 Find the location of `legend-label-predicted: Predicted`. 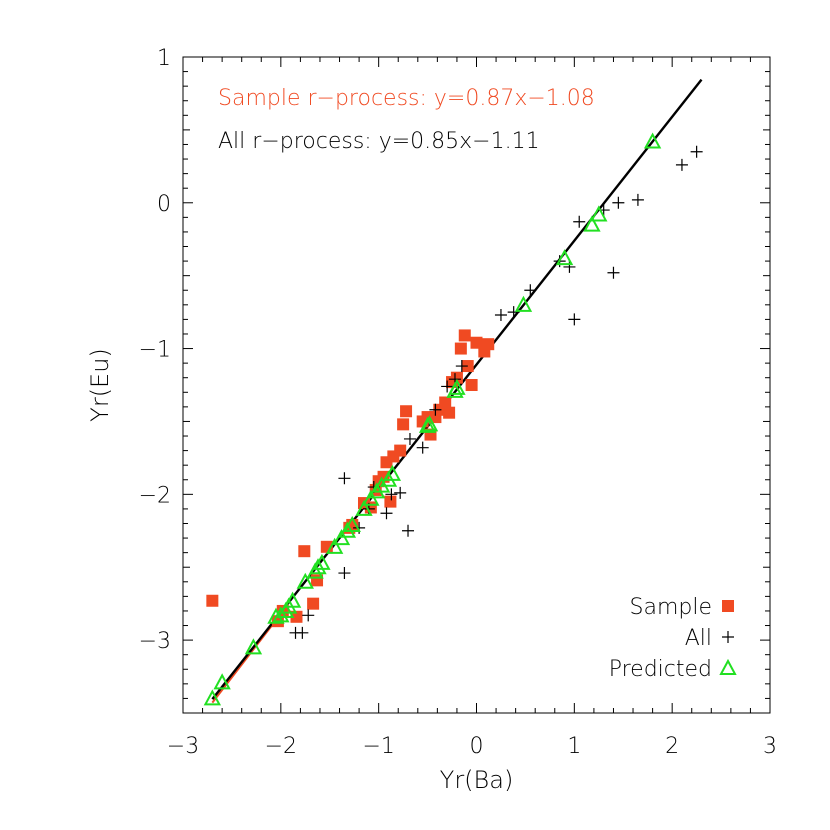

legend-label-predicted: Predicted is located at coordinates (660, 669).